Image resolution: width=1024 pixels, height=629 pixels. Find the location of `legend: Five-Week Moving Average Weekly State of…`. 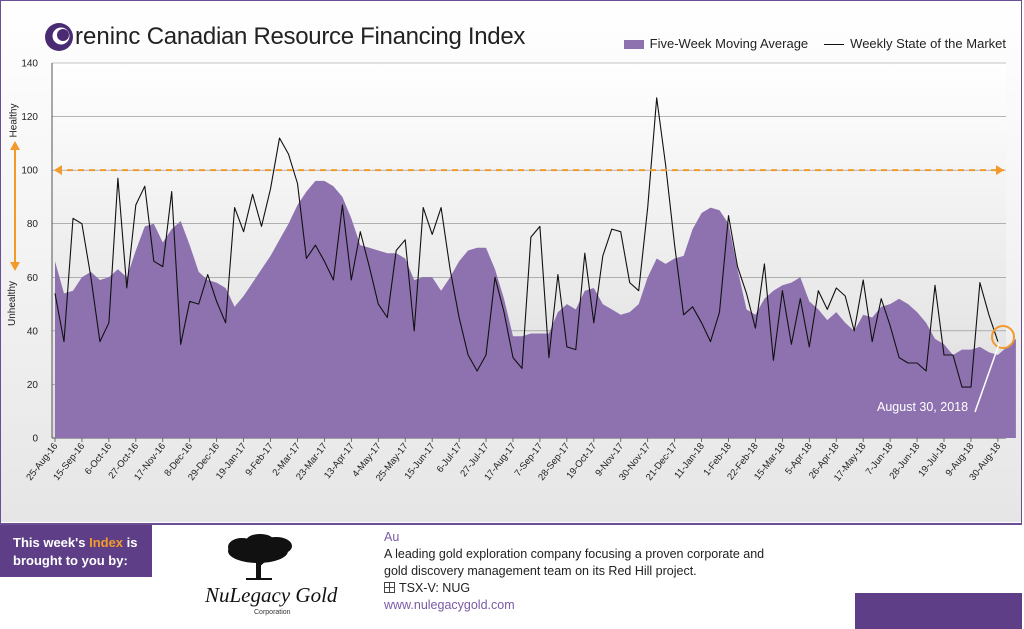

legend: Five-Week Moving Average Weekly State of… is located at coordinates (814, 43).